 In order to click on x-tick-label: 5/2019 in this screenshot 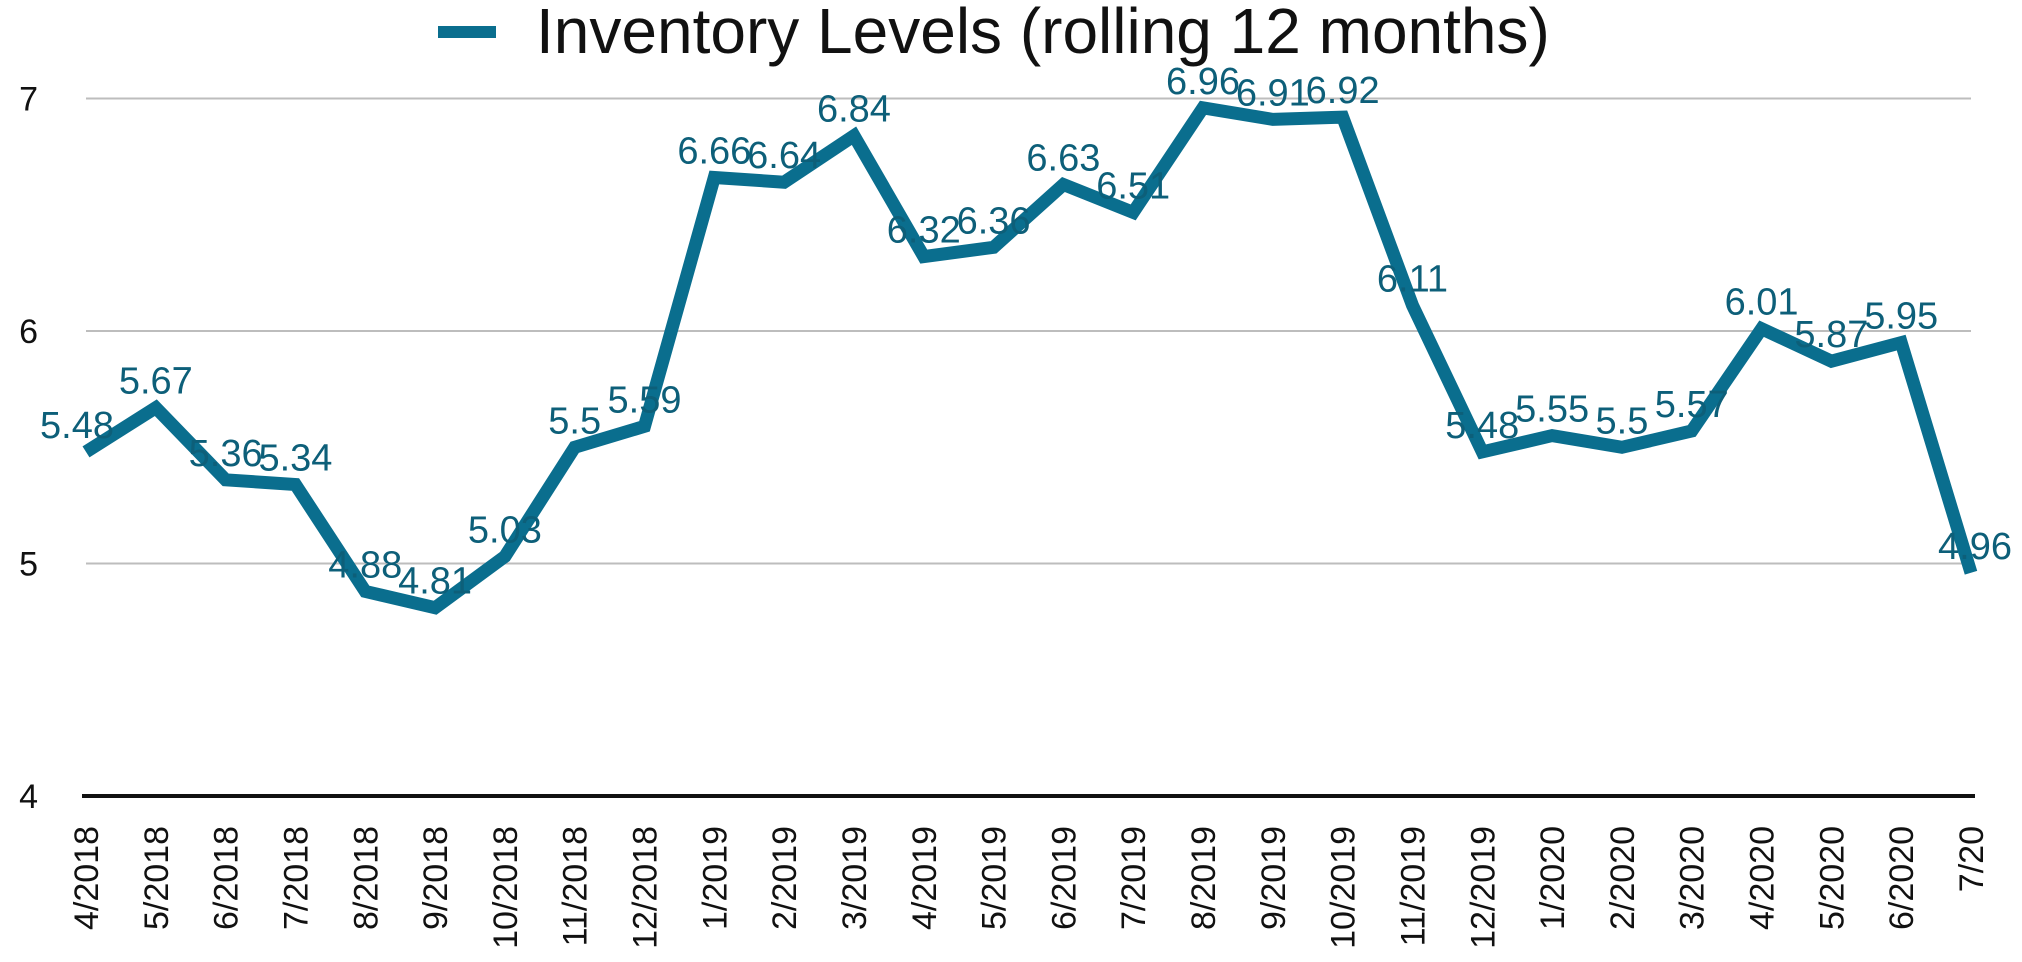, I will do `click(995, 878)`.